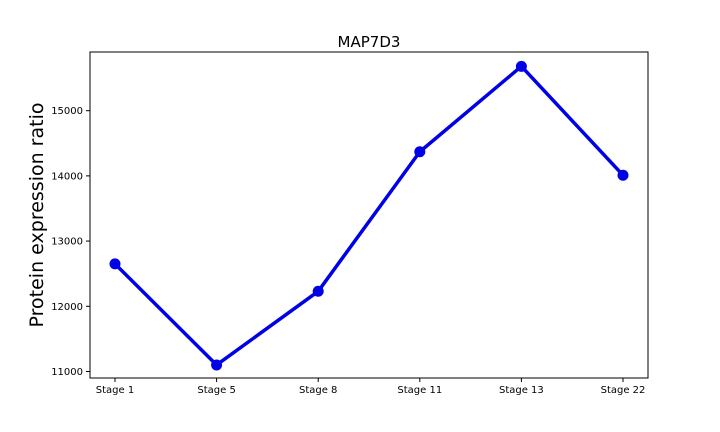  I want to click on x-tick-label: Stage 1, so click(115, 390).